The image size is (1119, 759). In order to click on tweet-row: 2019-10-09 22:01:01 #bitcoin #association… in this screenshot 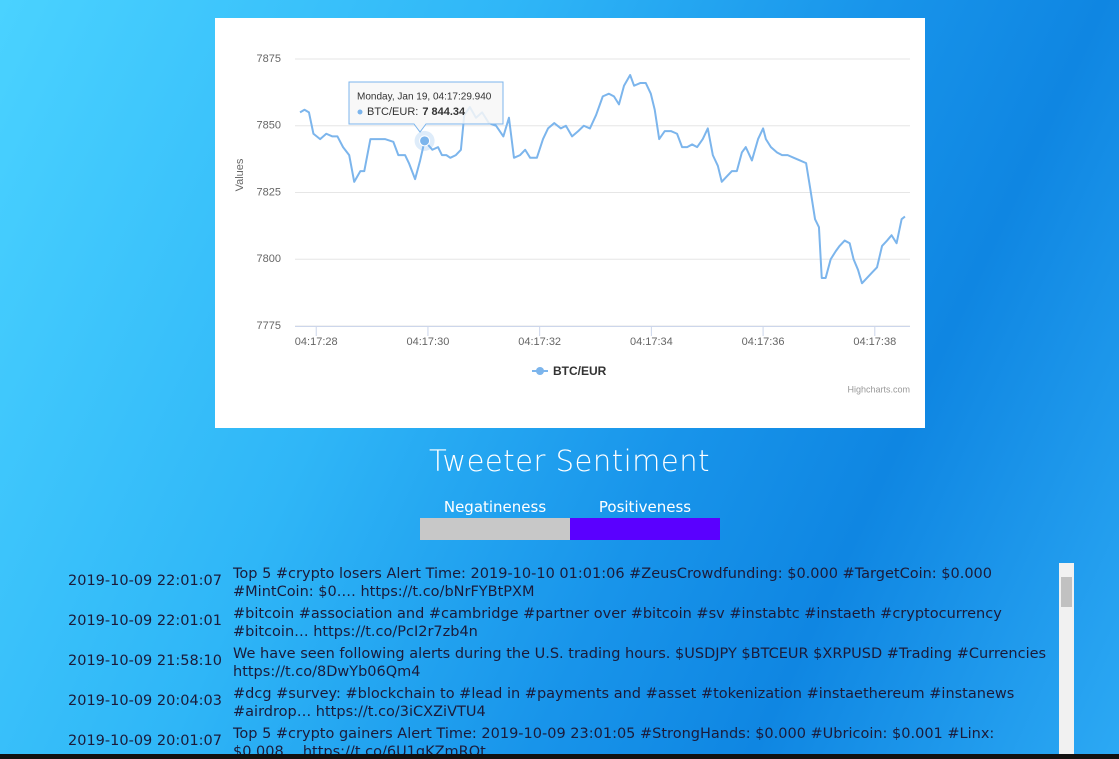, I will do `click(567, 623)`.